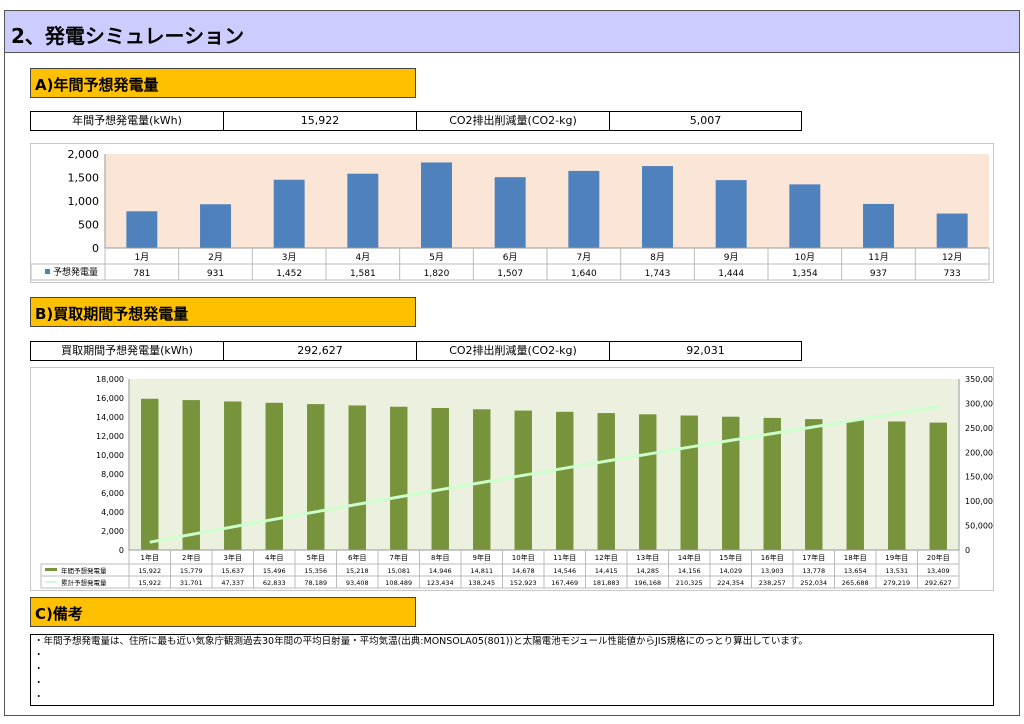  I want to click on data-label: 123,434, so click(440, 583).